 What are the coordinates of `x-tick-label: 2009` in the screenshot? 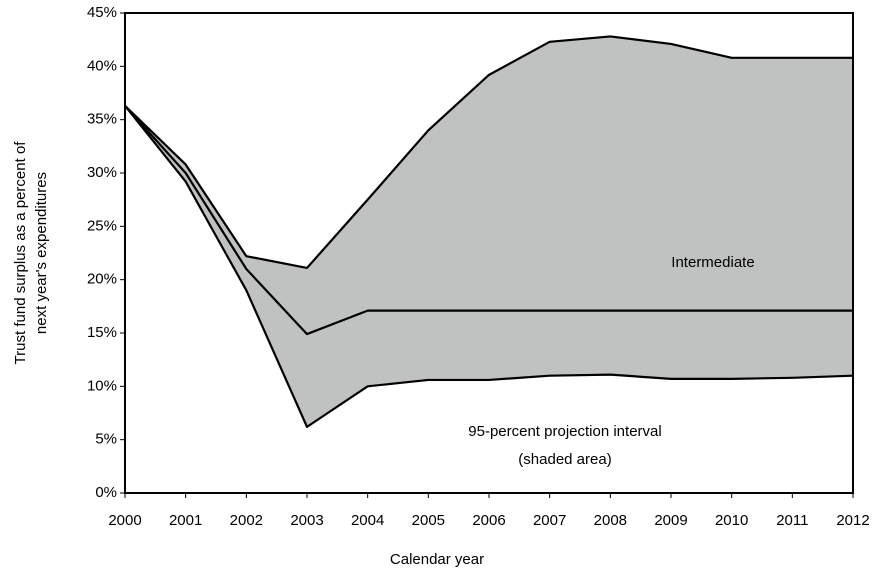 It's located at (670, 520).